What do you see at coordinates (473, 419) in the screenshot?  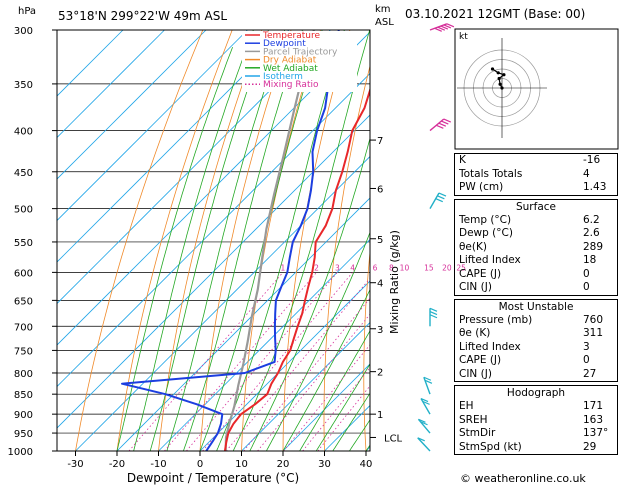 I see `hodograph-index-label: SREH` at bounding box center [473, 419].